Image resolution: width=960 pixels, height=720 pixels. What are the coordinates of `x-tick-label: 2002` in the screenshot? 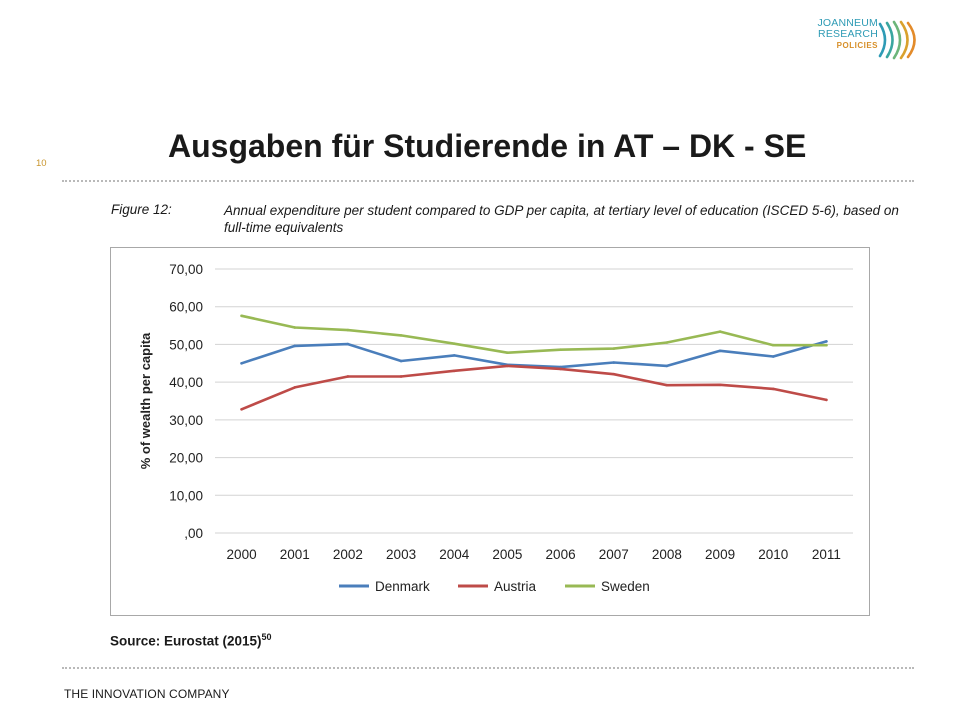 It's located at (348, 554).